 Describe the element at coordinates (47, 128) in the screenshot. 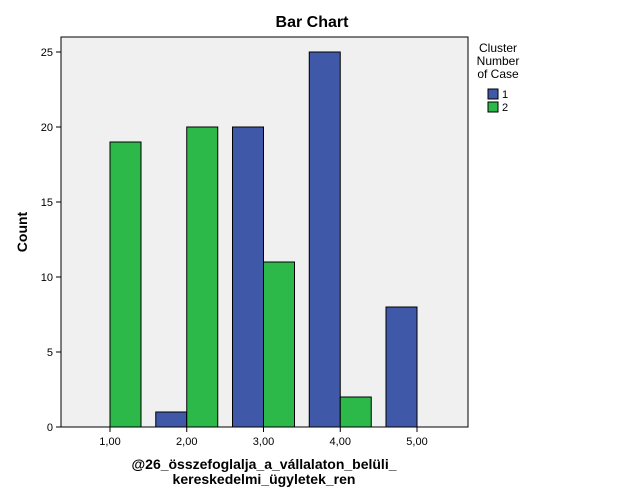

I see `y-tick-label: 20` at that location.